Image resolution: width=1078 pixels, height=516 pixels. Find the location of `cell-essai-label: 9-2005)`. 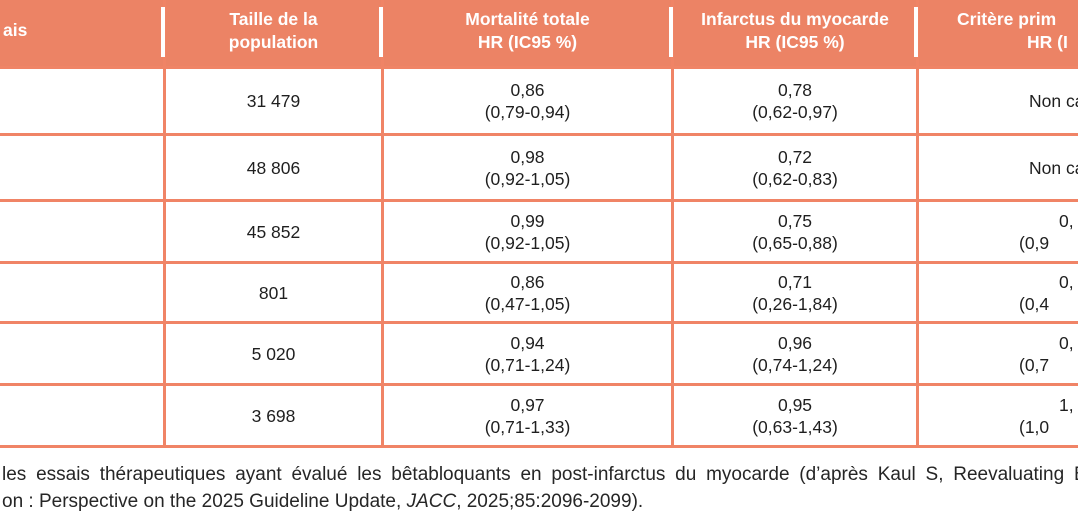

cell-essai-label: 9-2005) is located at coordinates (83, 231).